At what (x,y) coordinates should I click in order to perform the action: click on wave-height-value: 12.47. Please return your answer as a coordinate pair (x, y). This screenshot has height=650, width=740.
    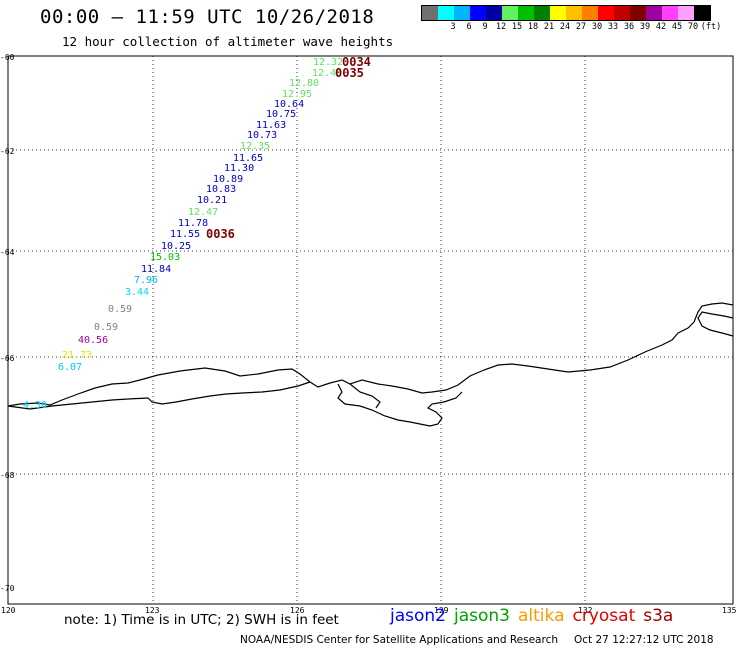
    Looking at the image, I should click on (203, 212).